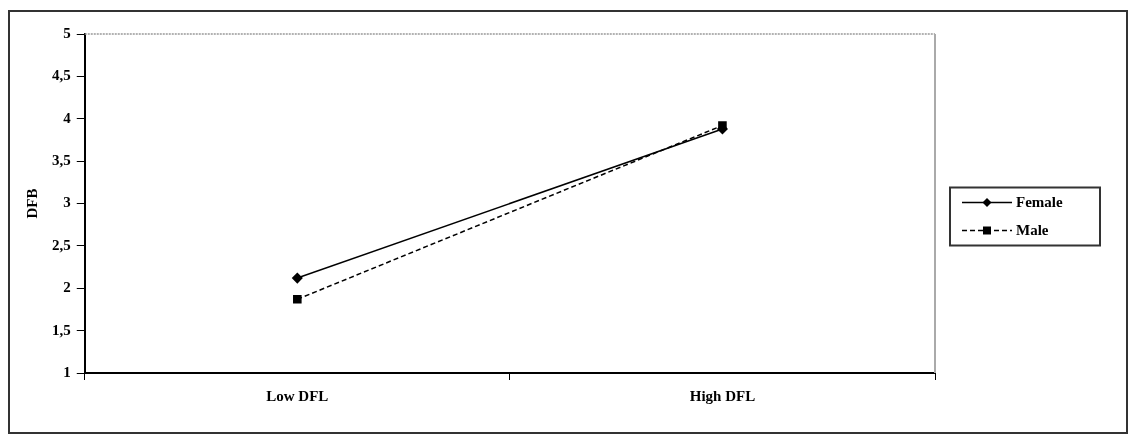 This screenshot has height=439, width=1134. I want to click on y-tick-label: 1, so click(67, 371).